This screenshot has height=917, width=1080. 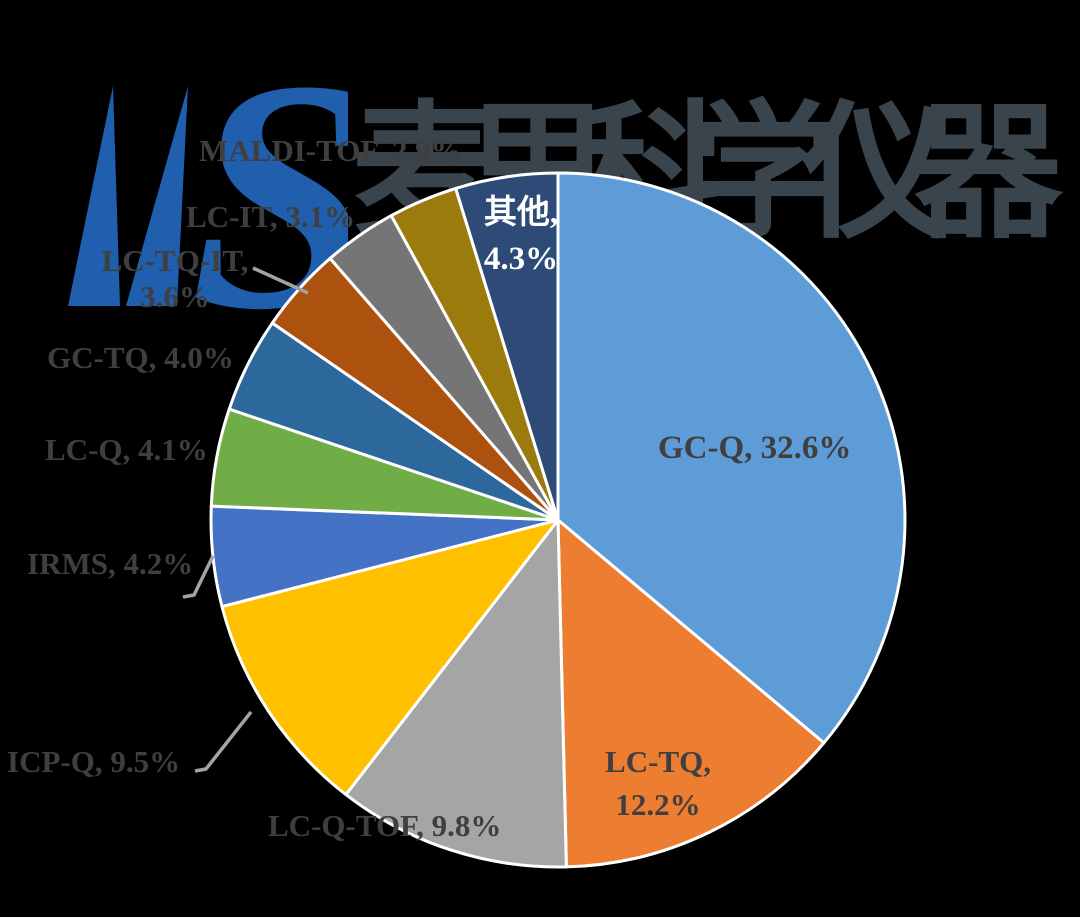 I want to click on pie-slice-ICP-Q, so click(x=390, y=657).